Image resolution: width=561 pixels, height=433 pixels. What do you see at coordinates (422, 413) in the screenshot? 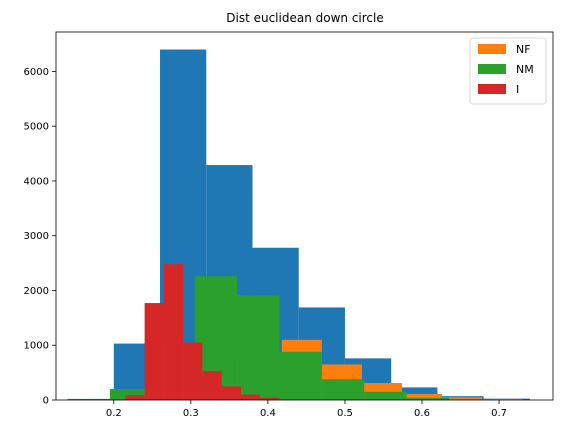
I see `x-tick-label: 0.6` at bounding box center [422, 413].